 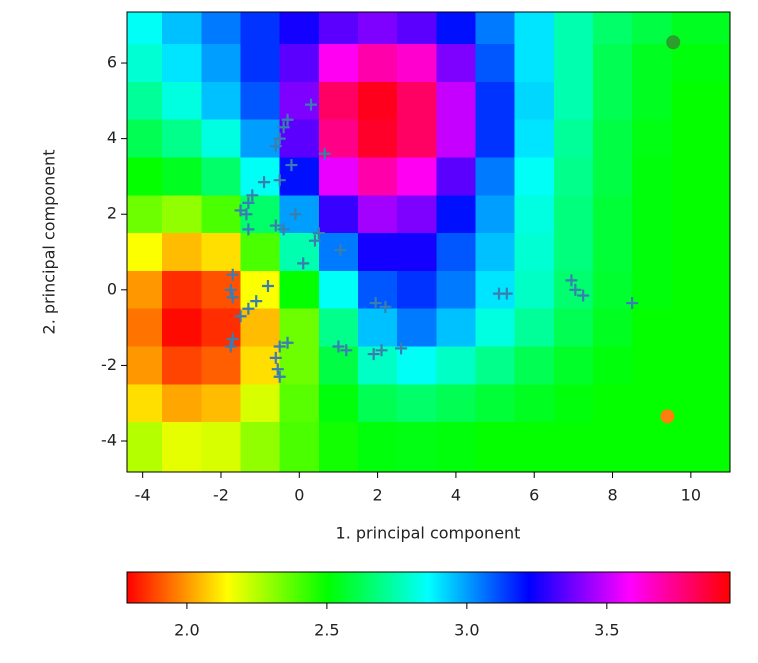 What do you see at coordinates (143, 495) in the screenshot?
I see `x-tick-label: -4` at bounding box center [143, 495].